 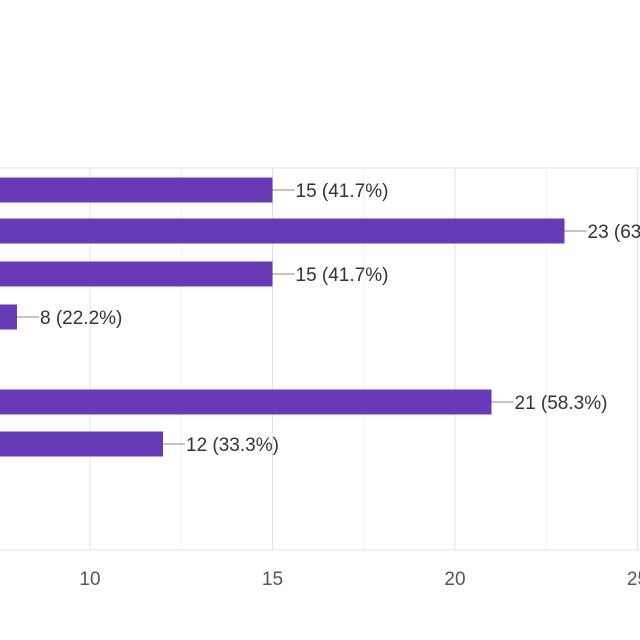 What do you see at coordinates (342, 191) in the screenshot?
I see `data-label-0: 15 (41.7%)` at bounding box center [342, 191].